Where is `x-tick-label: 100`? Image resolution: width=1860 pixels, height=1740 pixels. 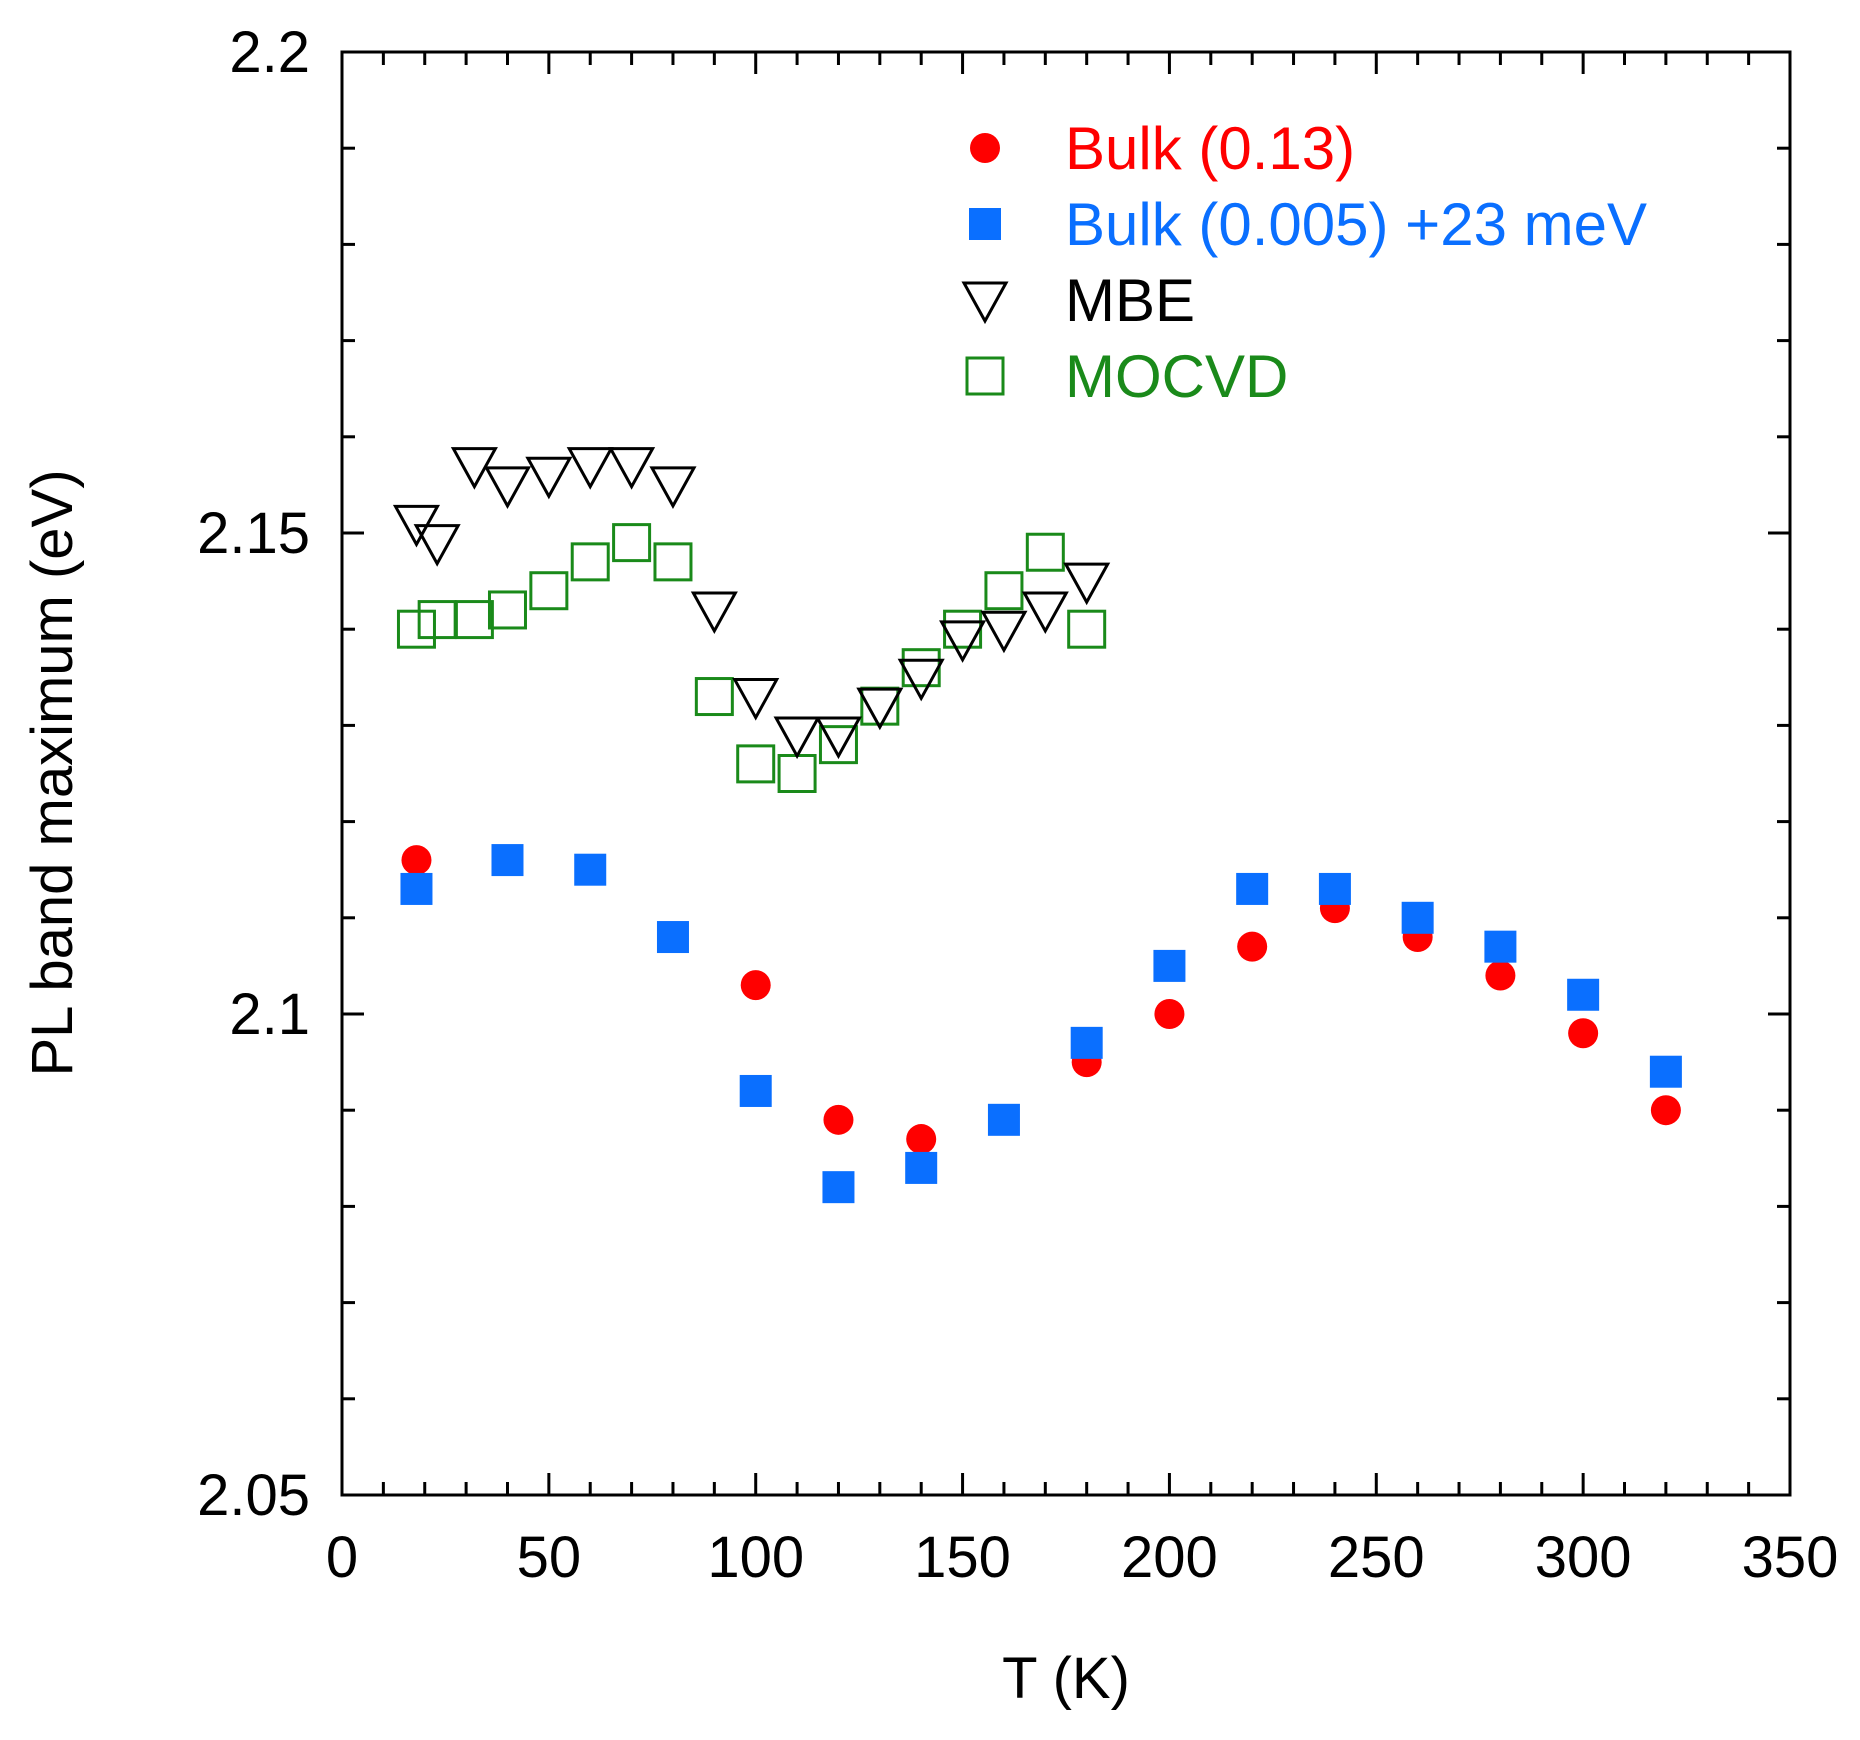 x-tick-label: 100 is located at coordinates (755, 1557).